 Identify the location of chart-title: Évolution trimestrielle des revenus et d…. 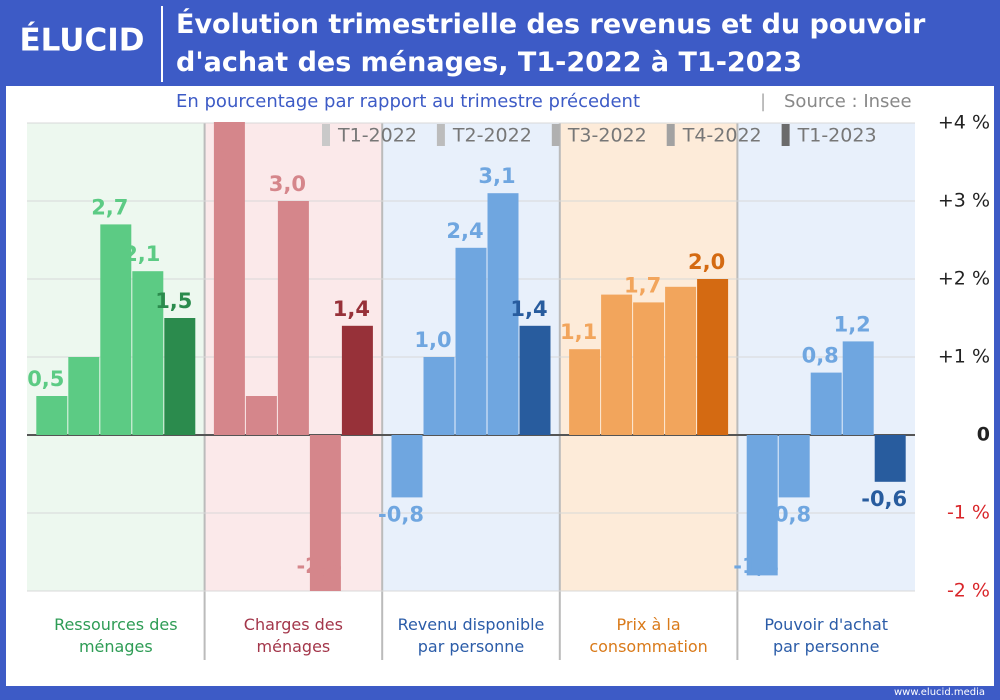
(551, 43).